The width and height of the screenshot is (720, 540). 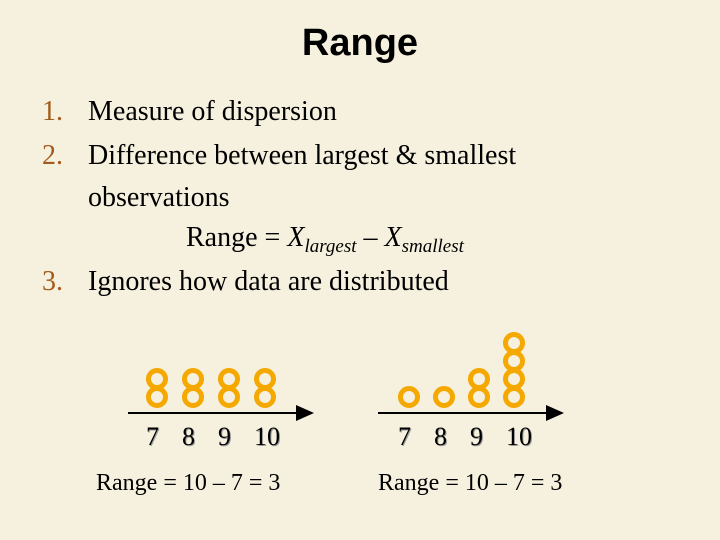 What do you see at coordinates (440, 436) in the screenshot?
I see `tick-label-right-8: 8` at bounding box center [440, 436].